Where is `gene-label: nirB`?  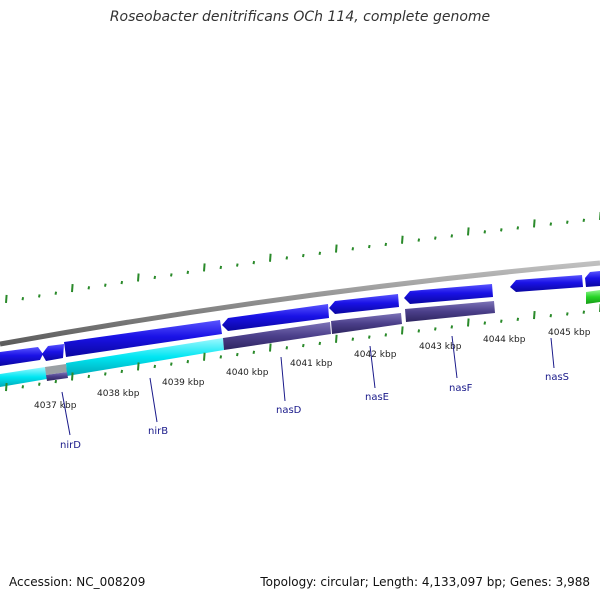 gene-label: nirB is located at coordinates (158, 431).